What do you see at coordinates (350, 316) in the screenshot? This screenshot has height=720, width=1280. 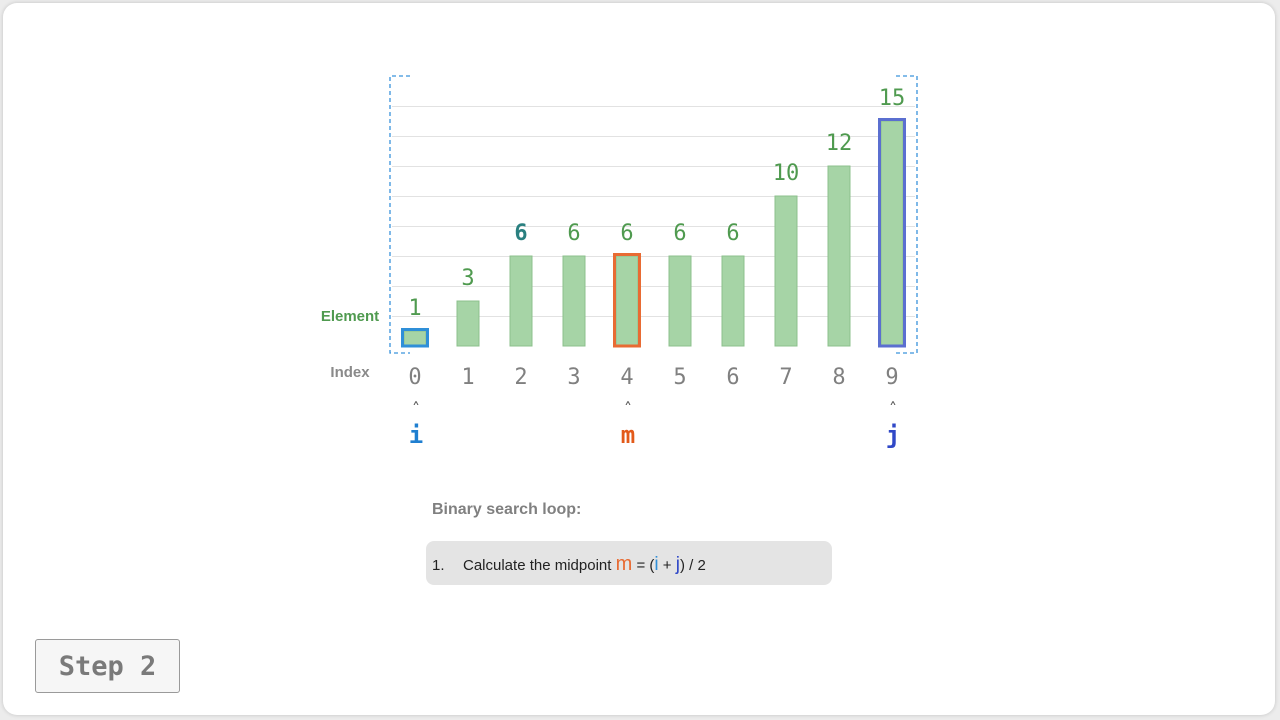 I see `element-row-label: Element` at bounding box center [350, 316].